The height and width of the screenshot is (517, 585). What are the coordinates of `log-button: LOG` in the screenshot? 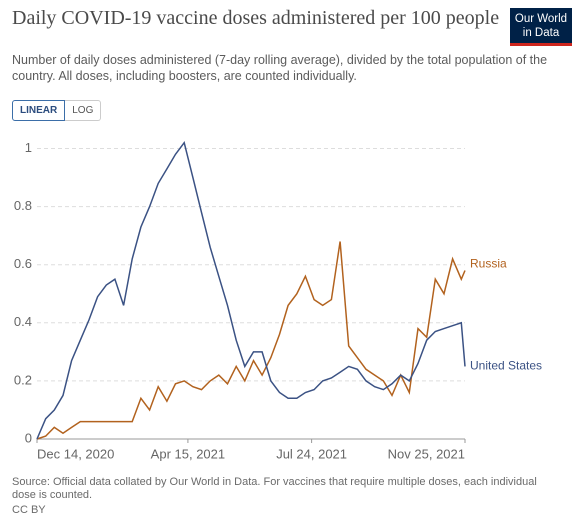 It's located at (83, 110).